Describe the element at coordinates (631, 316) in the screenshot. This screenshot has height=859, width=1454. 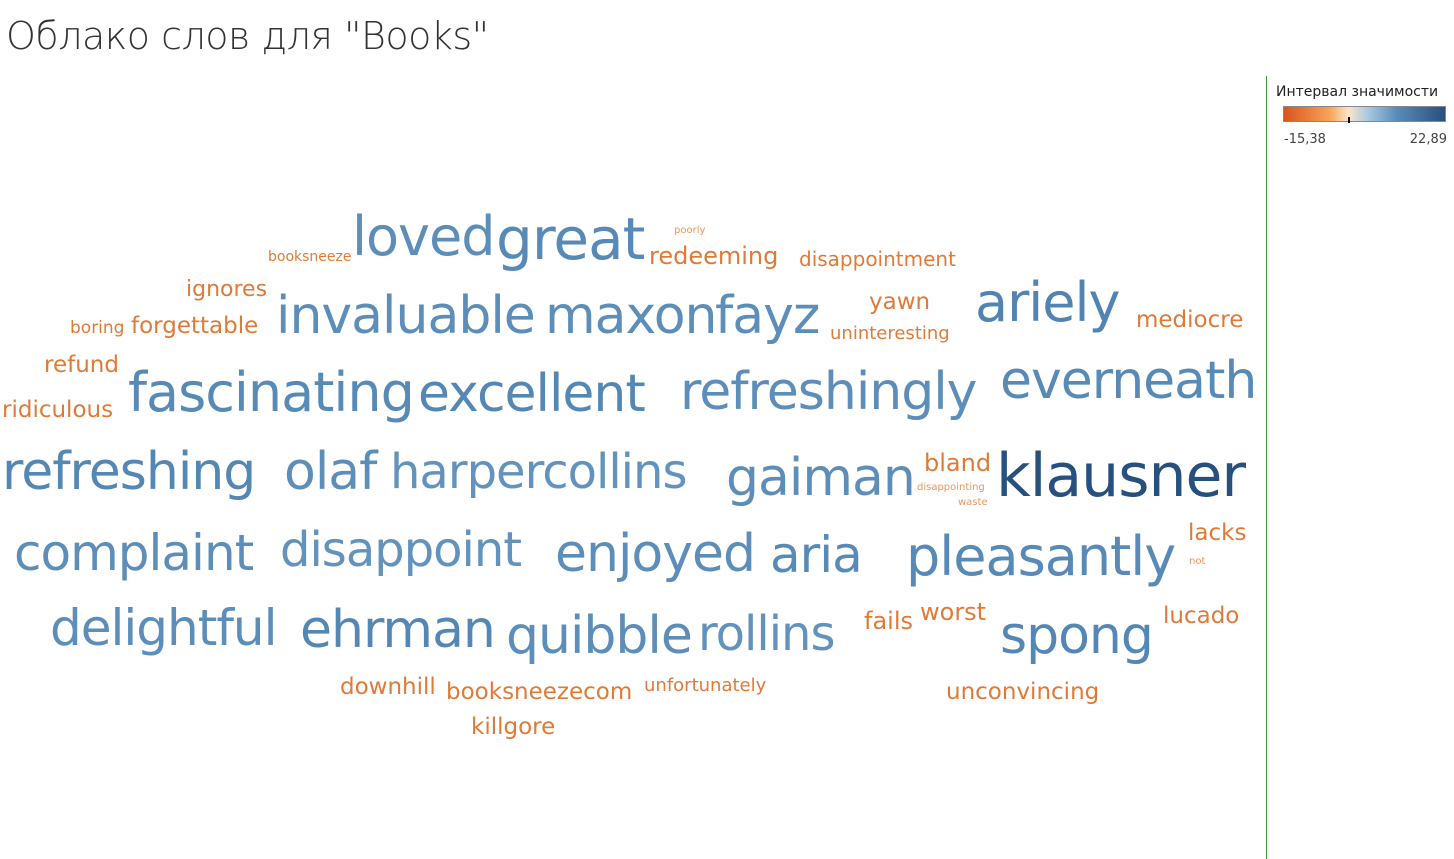
I see `word-maxon: maxon` at that location.